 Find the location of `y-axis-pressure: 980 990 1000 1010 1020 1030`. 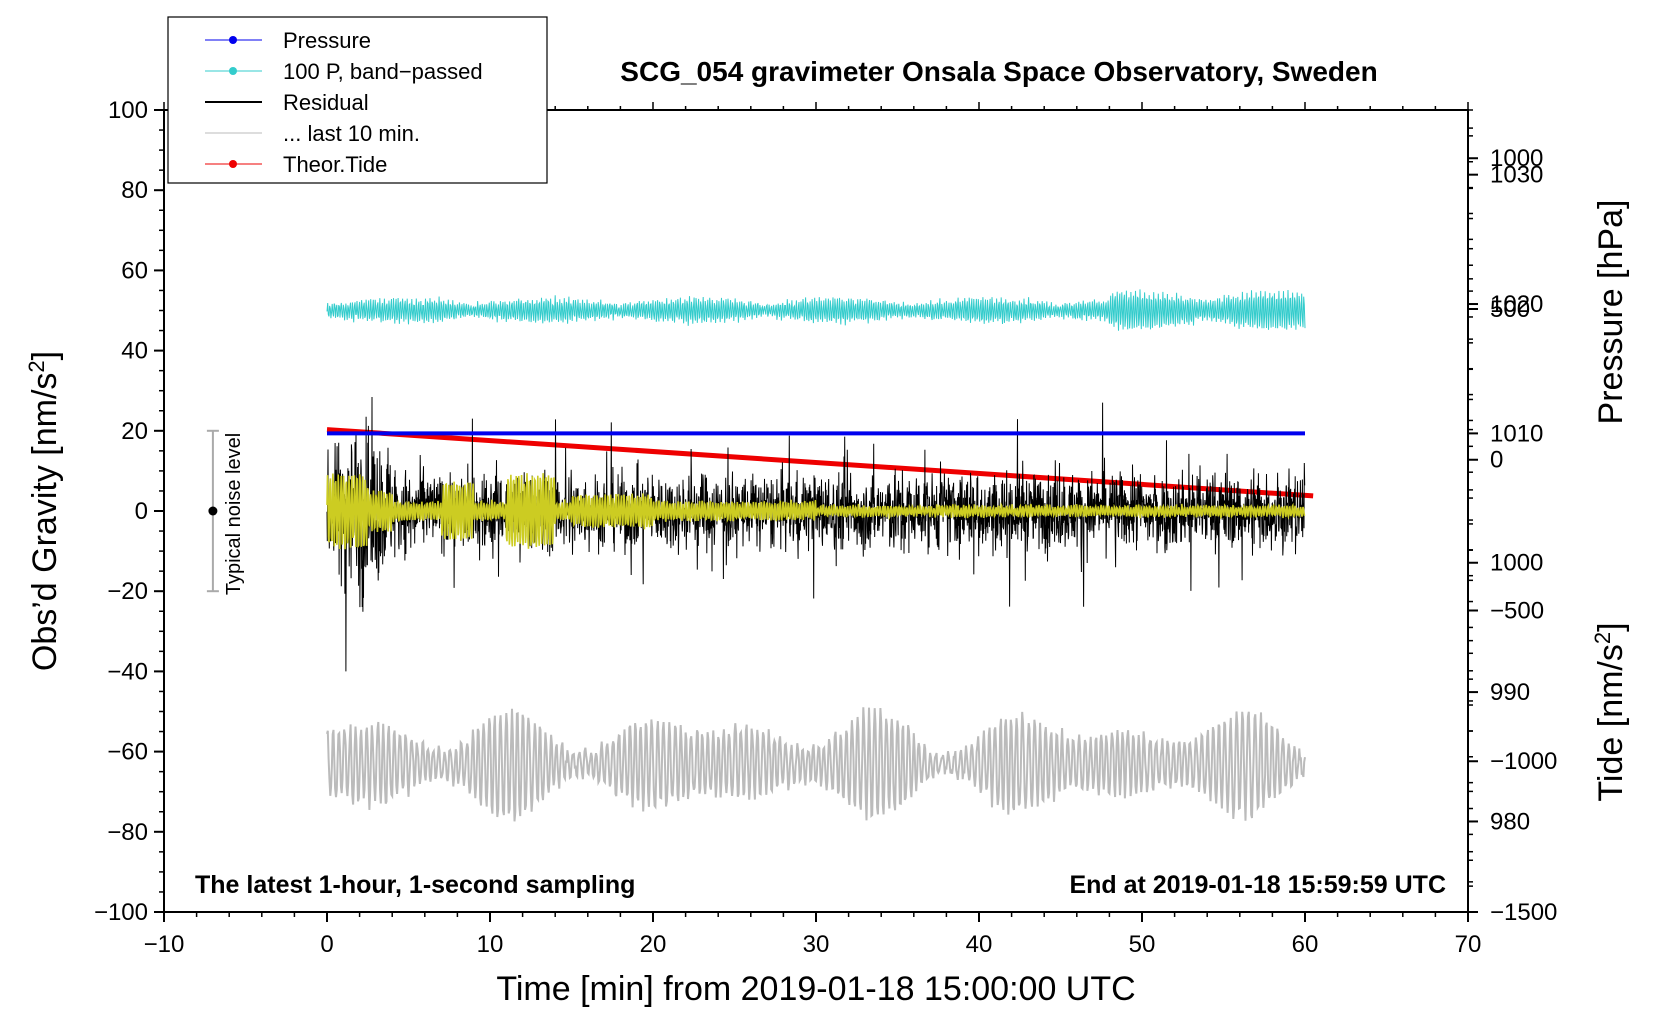

y-axis-pressure: 980 990 1000 1010 1020 1030 is located at coordinates (1505, 498).